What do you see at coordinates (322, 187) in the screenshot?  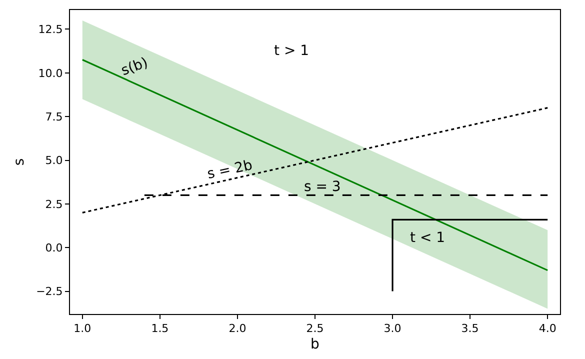 I see `annotation: s = 3` at bounding box center [322, 187].